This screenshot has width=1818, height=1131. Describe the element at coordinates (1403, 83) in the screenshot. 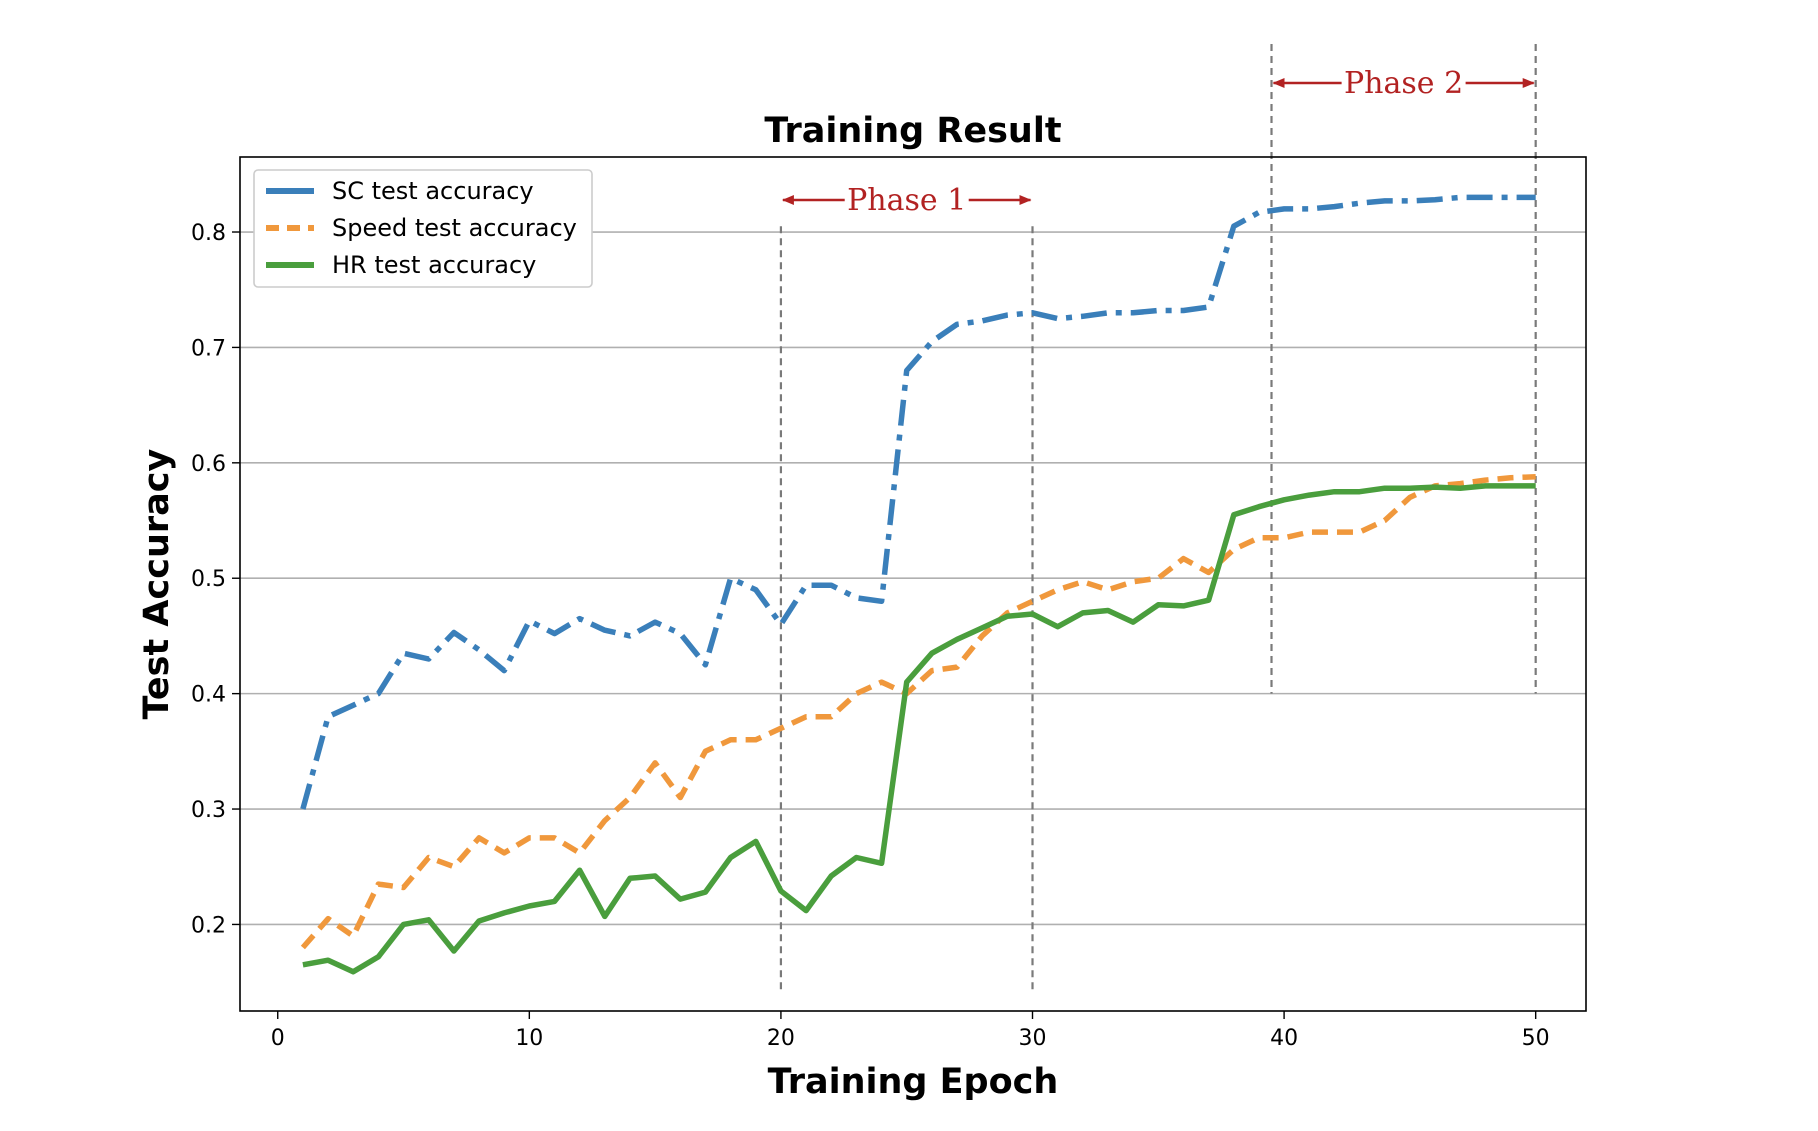

I see `phase-label: Phase 2` at that location.